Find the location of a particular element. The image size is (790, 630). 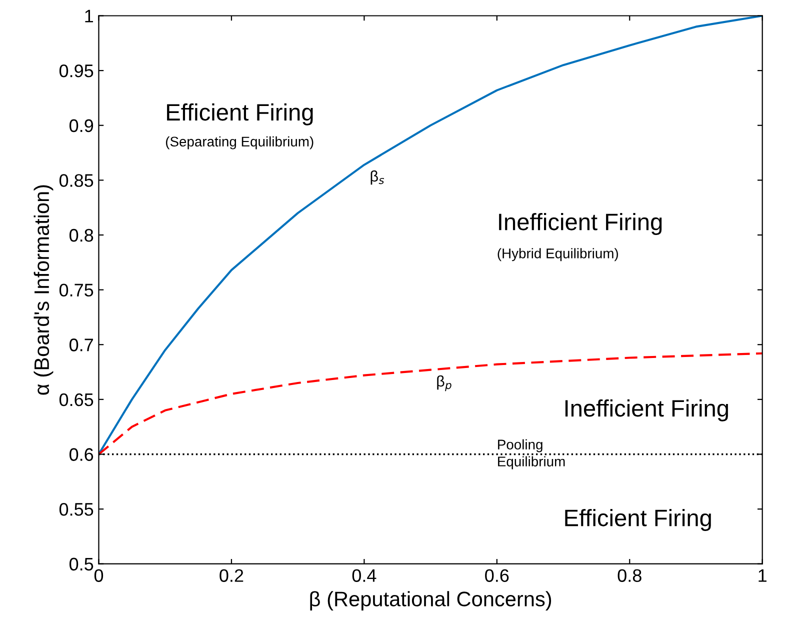

x-axis-title: β (Reputational Concerns) is located at coordinates (431, 601).